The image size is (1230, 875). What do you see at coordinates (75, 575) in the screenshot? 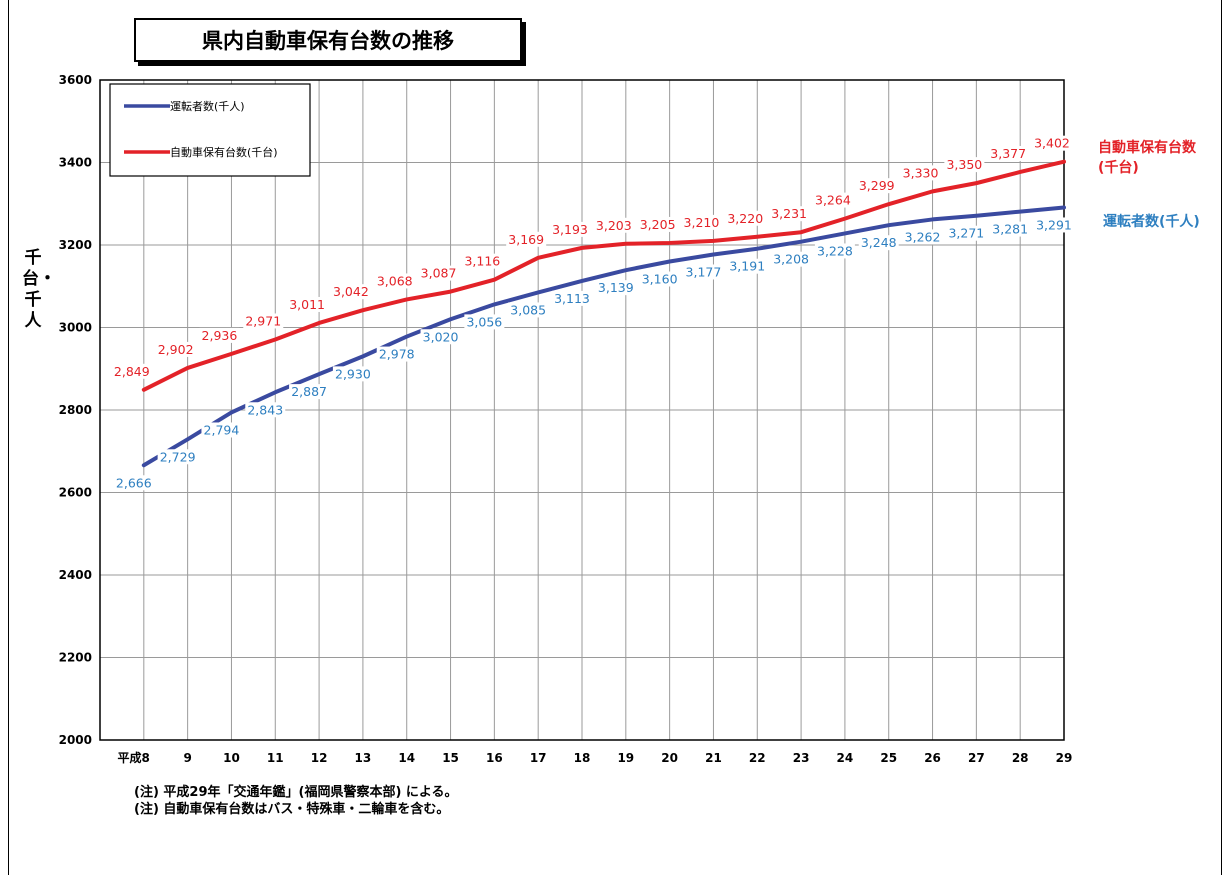
I see `y-tick-label: 2400` at bounding box center [75, 575].